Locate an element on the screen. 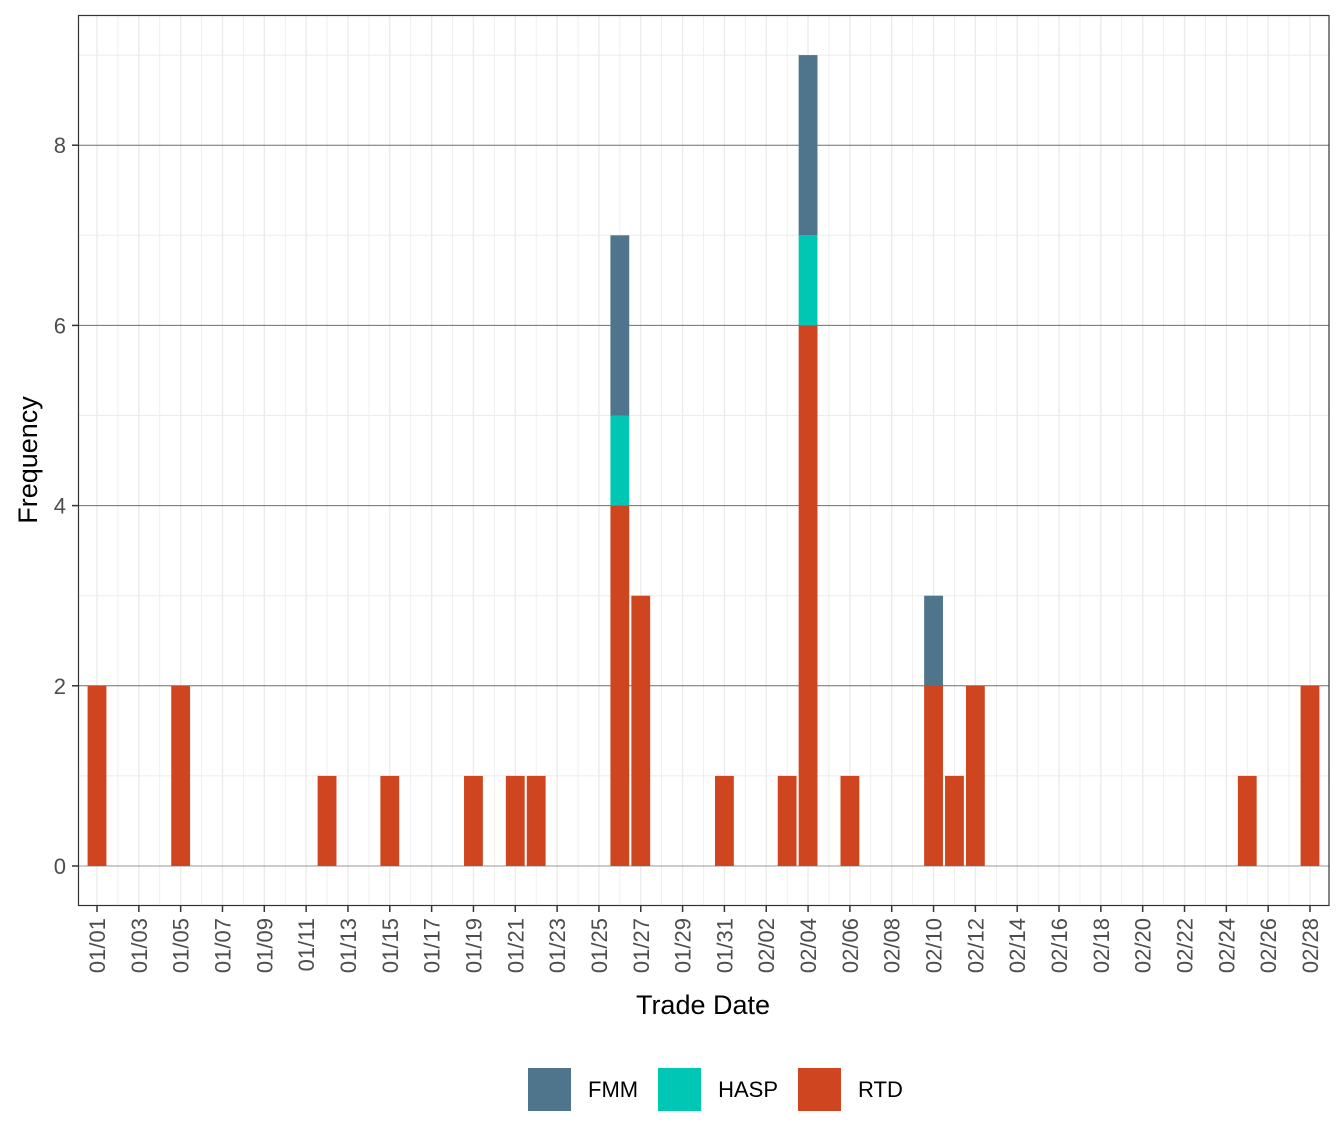 This screenshot has height=1142, width=1344. legend-swatch-rtd is located at coordinates (820, 1089).